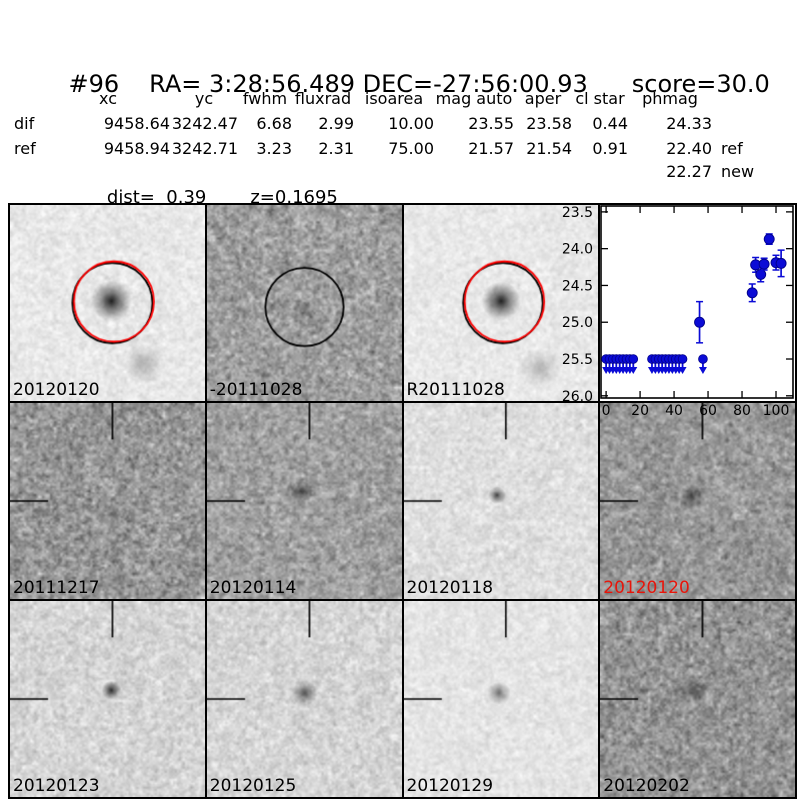 The image size is (800, 800). I want to click on cutout-label: 20120202, so click(646, 786).